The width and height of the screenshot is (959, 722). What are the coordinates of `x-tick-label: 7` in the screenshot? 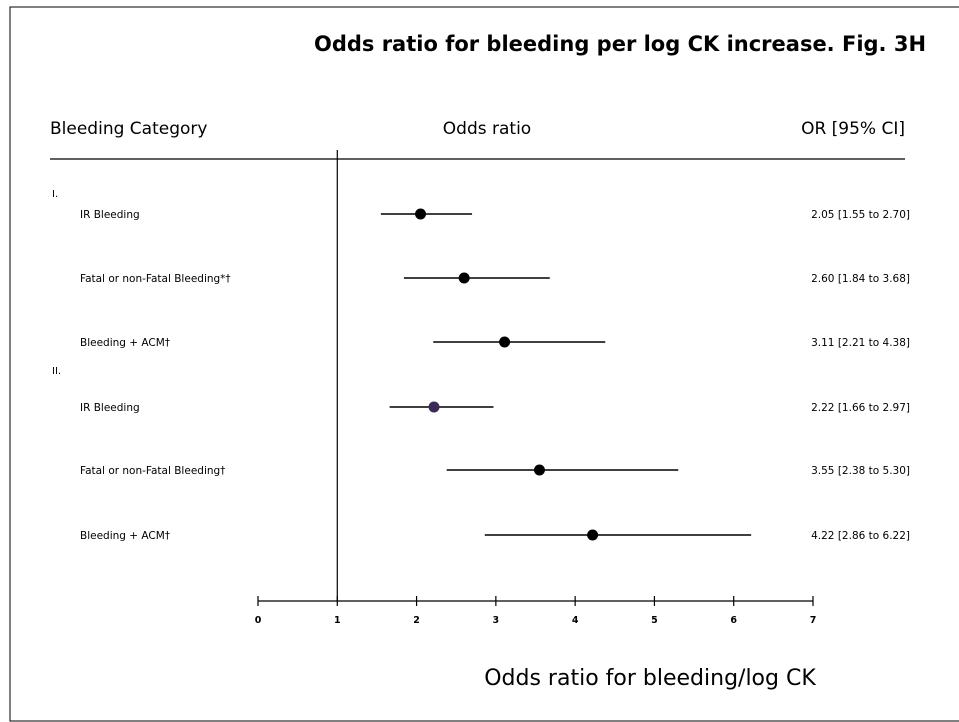 It's located at (813, 620).